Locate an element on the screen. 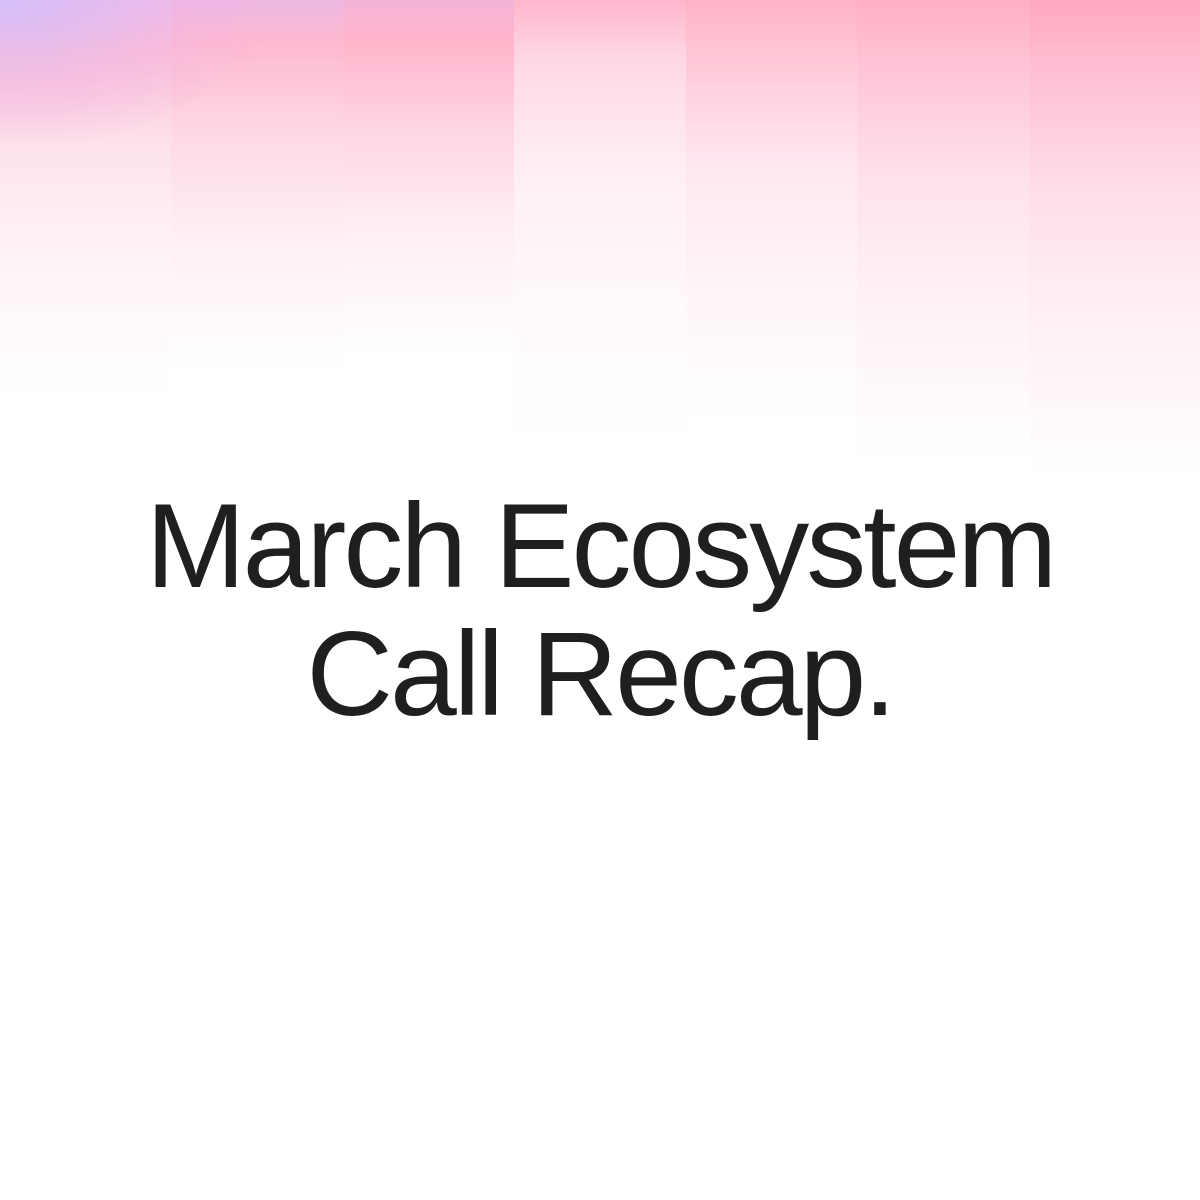 This screenshot has height=1200, width=1200. corner-glow is located at coordinates (130, 70).